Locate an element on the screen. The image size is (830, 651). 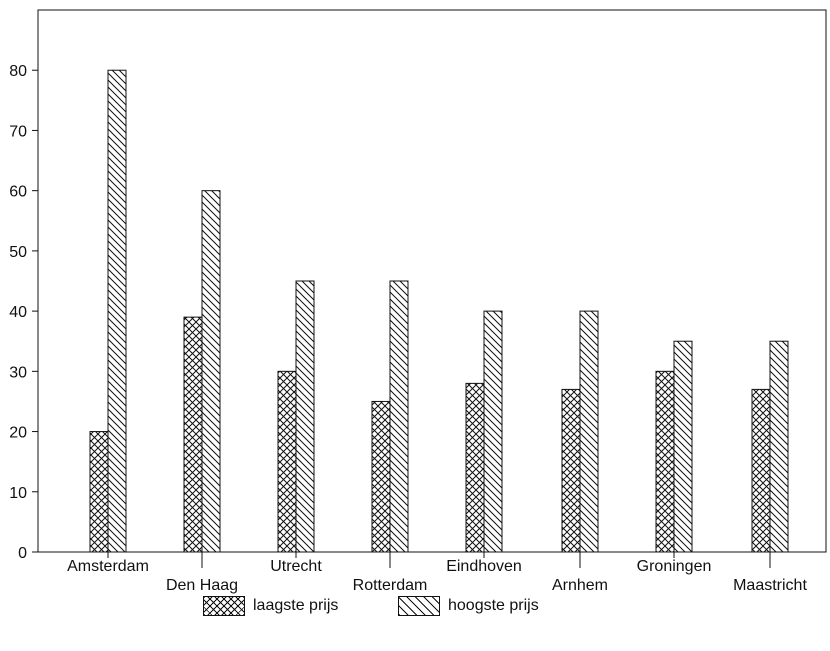
y-tick-label: 50 is located at coordinates (18, 252).